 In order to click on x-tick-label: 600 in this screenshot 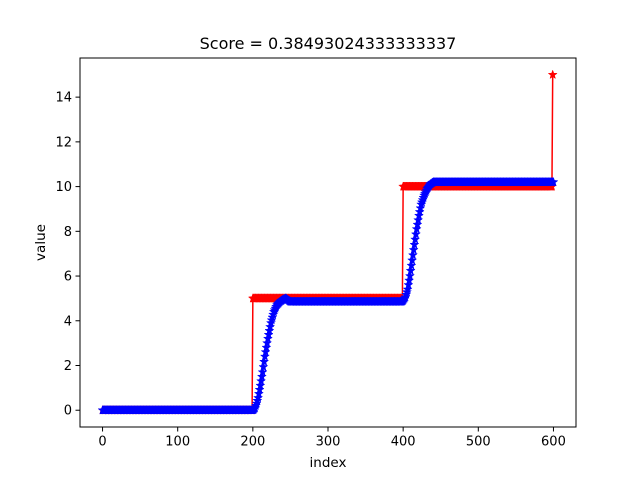, I will do `click(553, 442)`.